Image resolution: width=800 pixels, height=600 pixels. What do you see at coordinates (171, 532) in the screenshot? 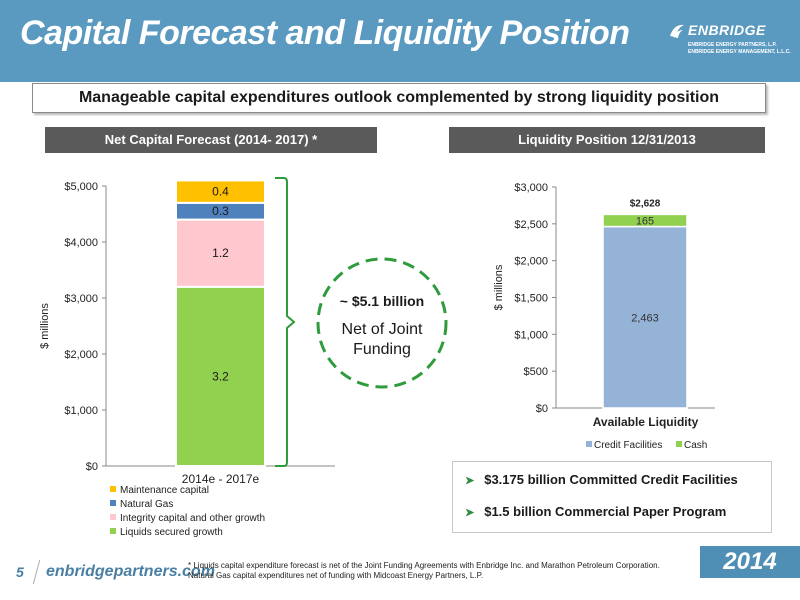
I see `legend-label: Liquids secured growth` at bounding box center [171, 532].